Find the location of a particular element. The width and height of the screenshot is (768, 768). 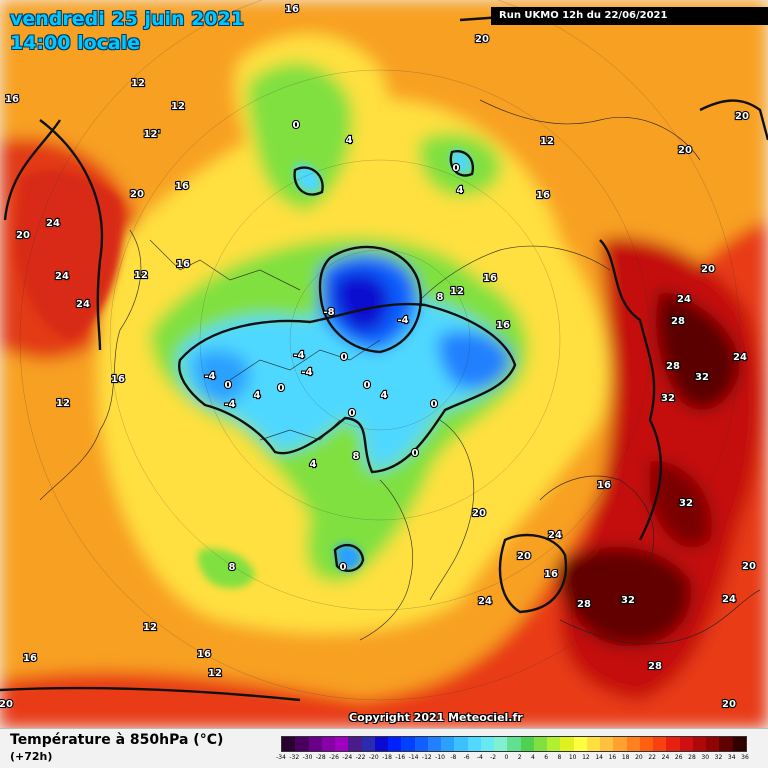

color-scale-legend is located at coordinates (514, 744).